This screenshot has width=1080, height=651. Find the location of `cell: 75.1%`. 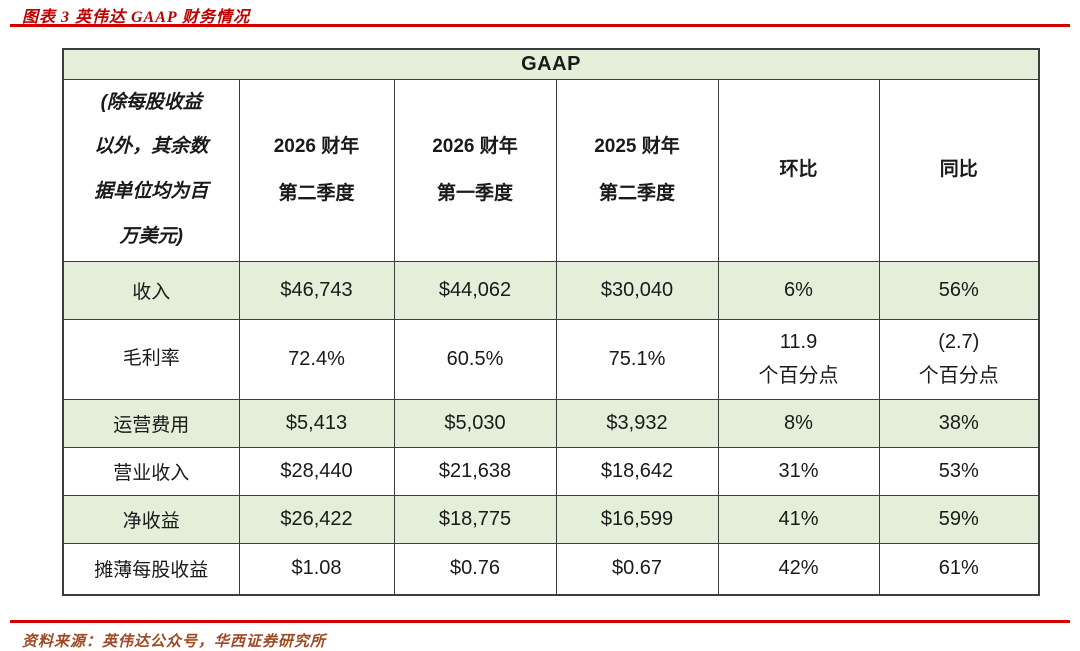

cell: 75.1% is located at coordinates (637, 359).